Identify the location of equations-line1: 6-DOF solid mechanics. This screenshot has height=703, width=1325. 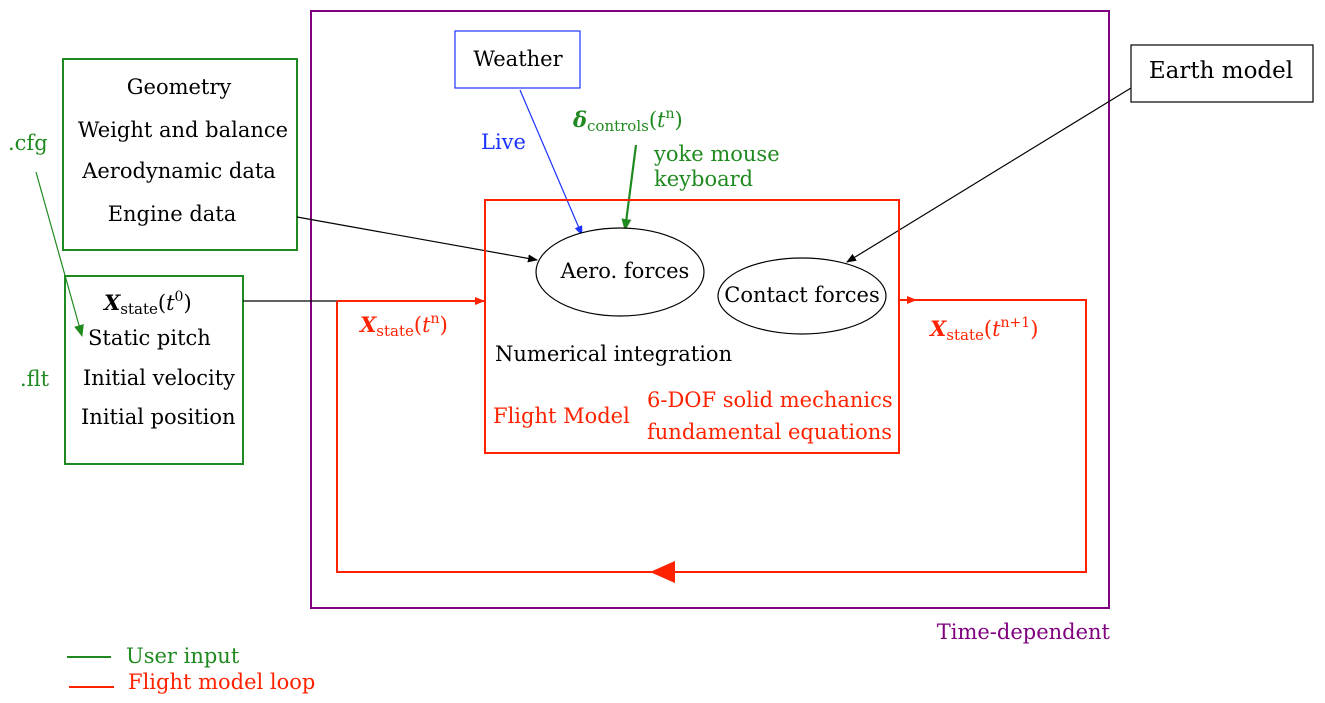
(770, 400).